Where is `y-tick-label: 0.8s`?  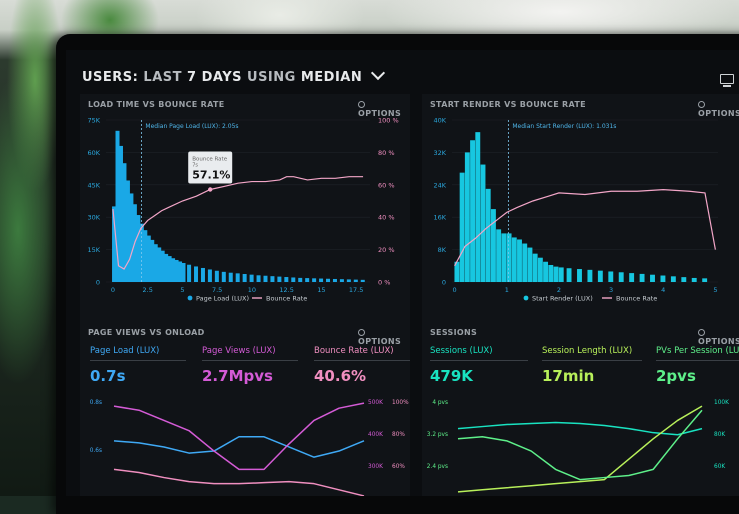
y-tick-label: 0.8s is located at coordinates (96, 403).